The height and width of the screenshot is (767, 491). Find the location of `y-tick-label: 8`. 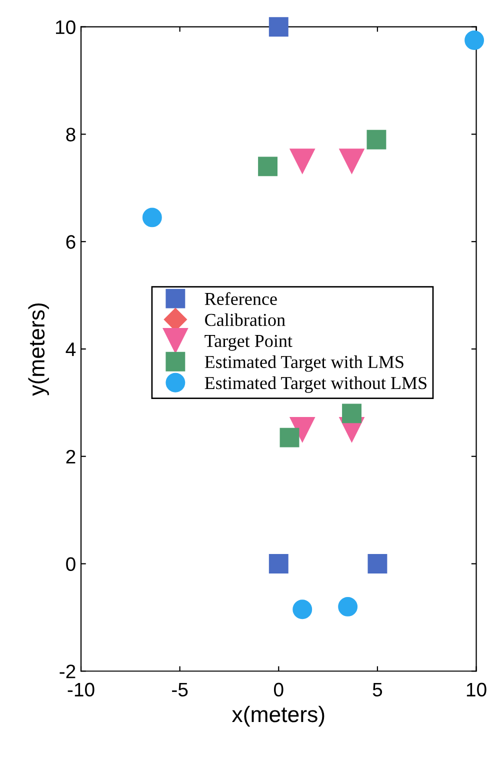

y-tick-label: 8 is located at coordinates (71, 135).